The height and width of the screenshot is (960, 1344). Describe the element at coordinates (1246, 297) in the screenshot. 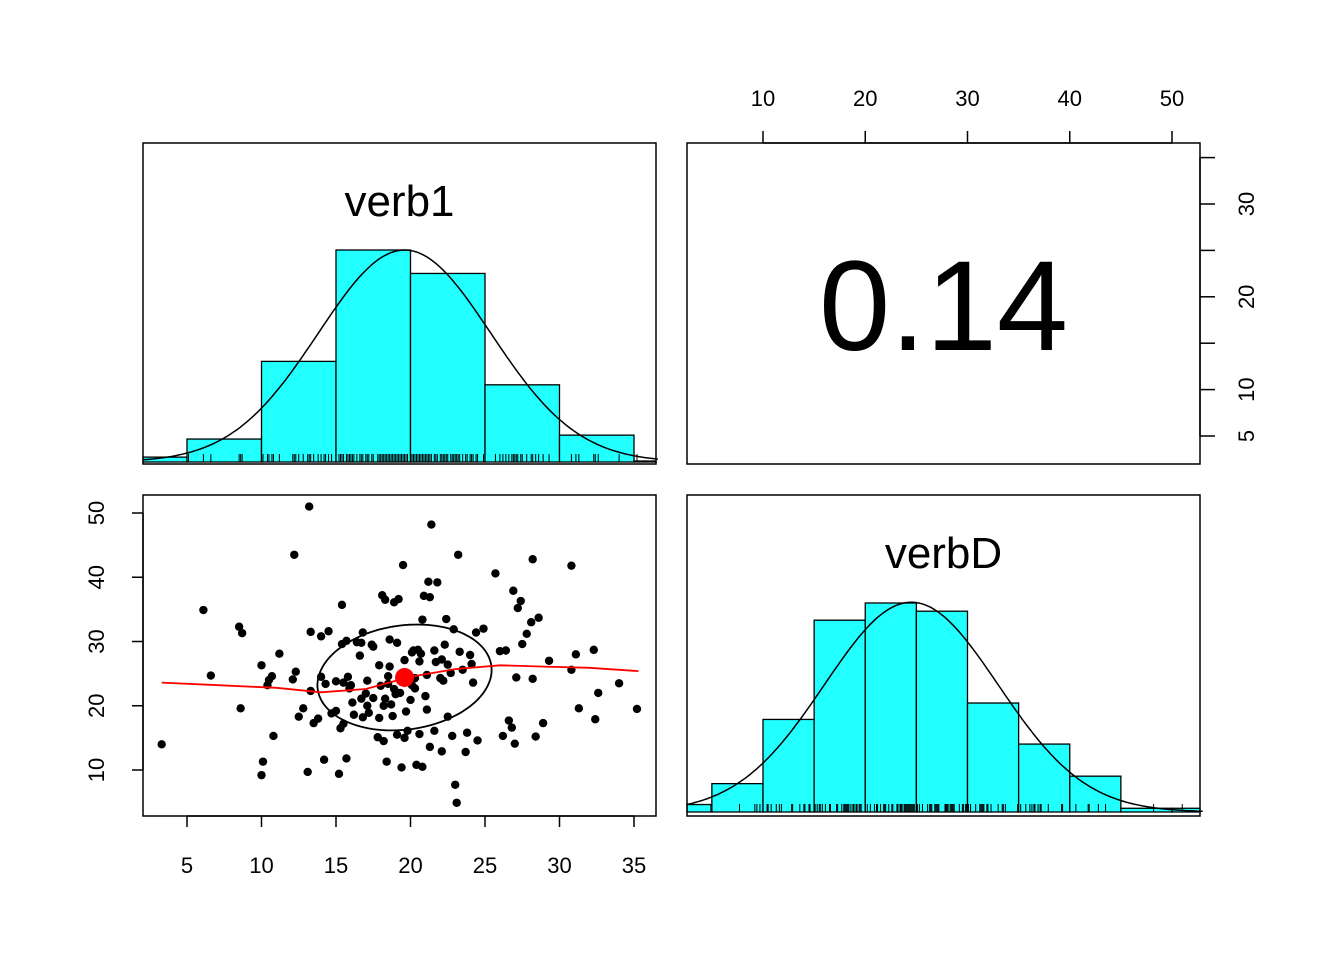

I see `right-axis-tick-label: 20` at that location.